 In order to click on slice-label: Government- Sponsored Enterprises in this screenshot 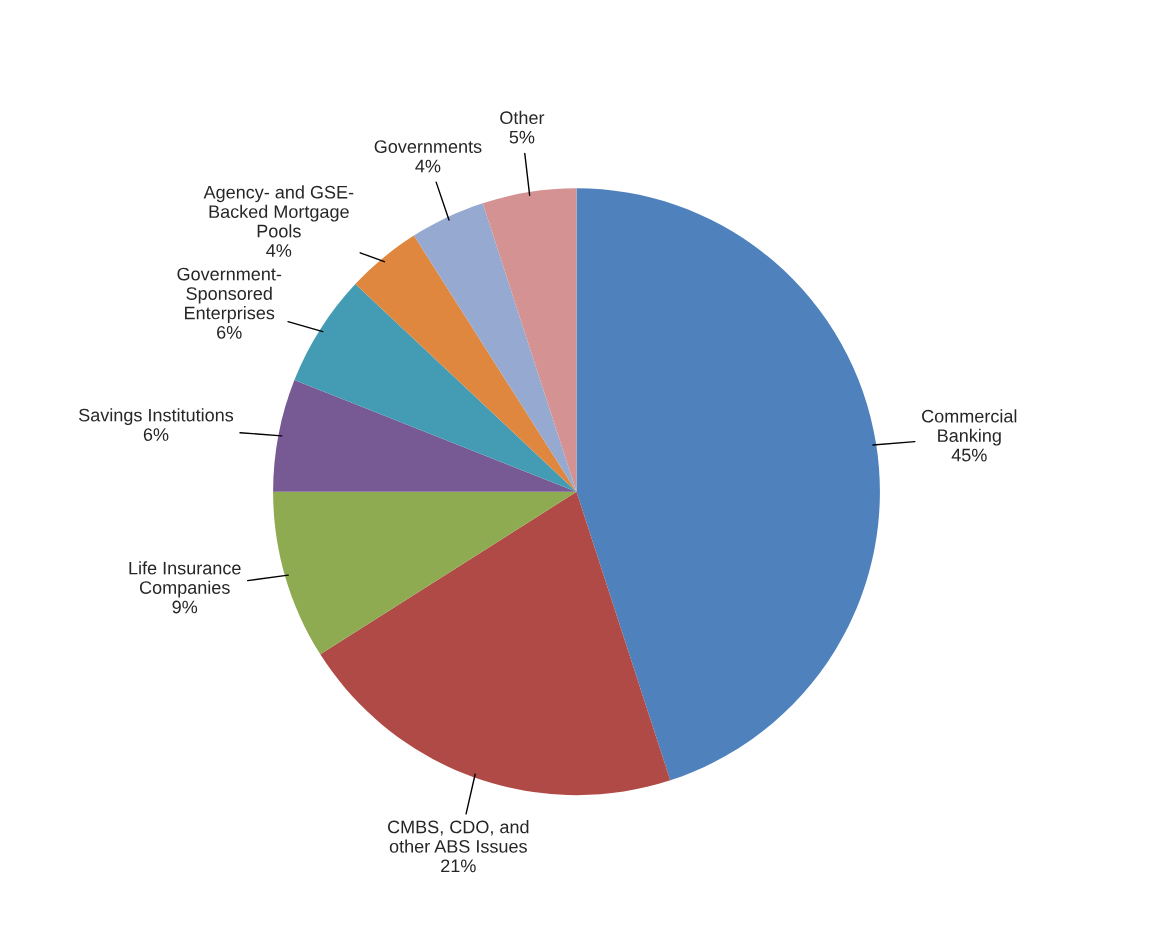, I will do `click(229, 295)`.